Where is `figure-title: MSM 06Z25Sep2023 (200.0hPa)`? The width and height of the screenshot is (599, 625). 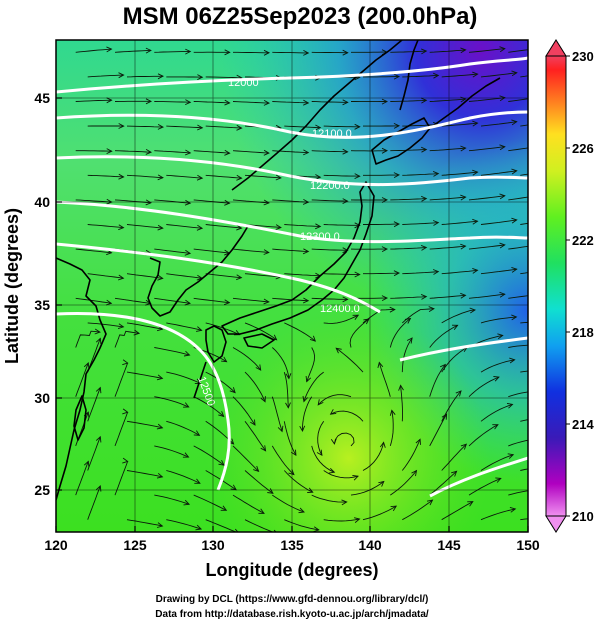
figure-title: MSM 06Z25Sep2023 (200.0hPa) is located at coordinates (300, 16).